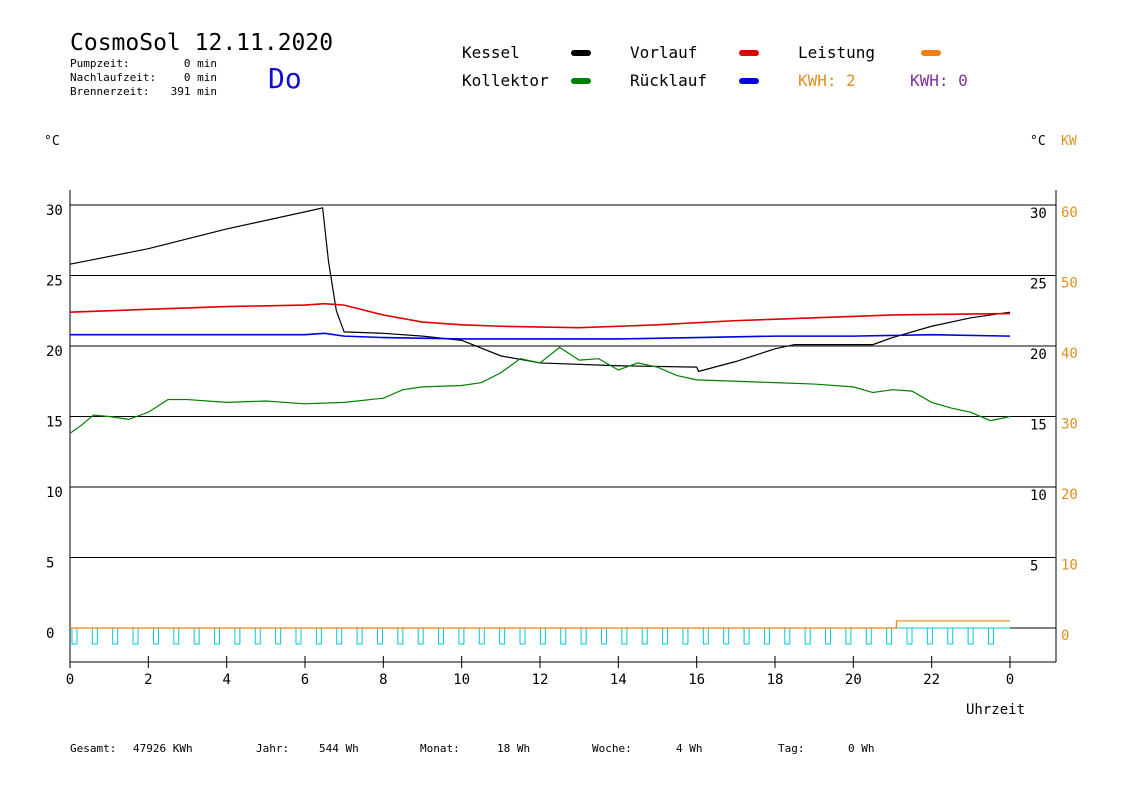 Image resolution: width=1148 pixels, height=812 pixels. Describe the element at coordinates (505, 80) in the screenshot. I see `legend-label-kollektor: Kollektor` at that location.